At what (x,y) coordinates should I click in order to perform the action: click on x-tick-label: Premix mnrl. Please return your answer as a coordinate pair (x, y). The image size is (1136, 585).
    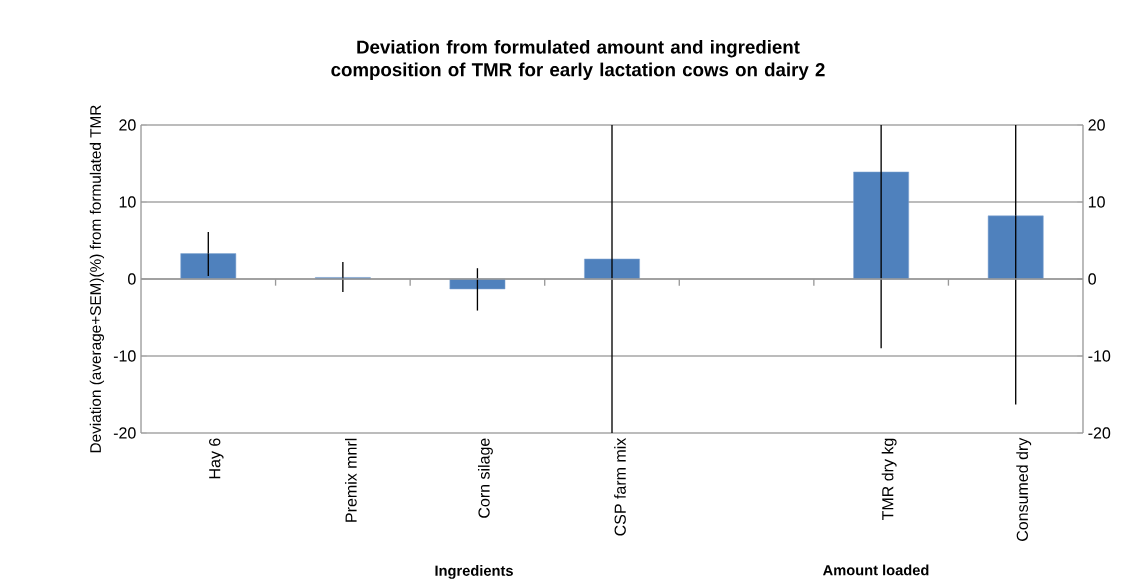
    Looking at the image, I should click on (351, 480).